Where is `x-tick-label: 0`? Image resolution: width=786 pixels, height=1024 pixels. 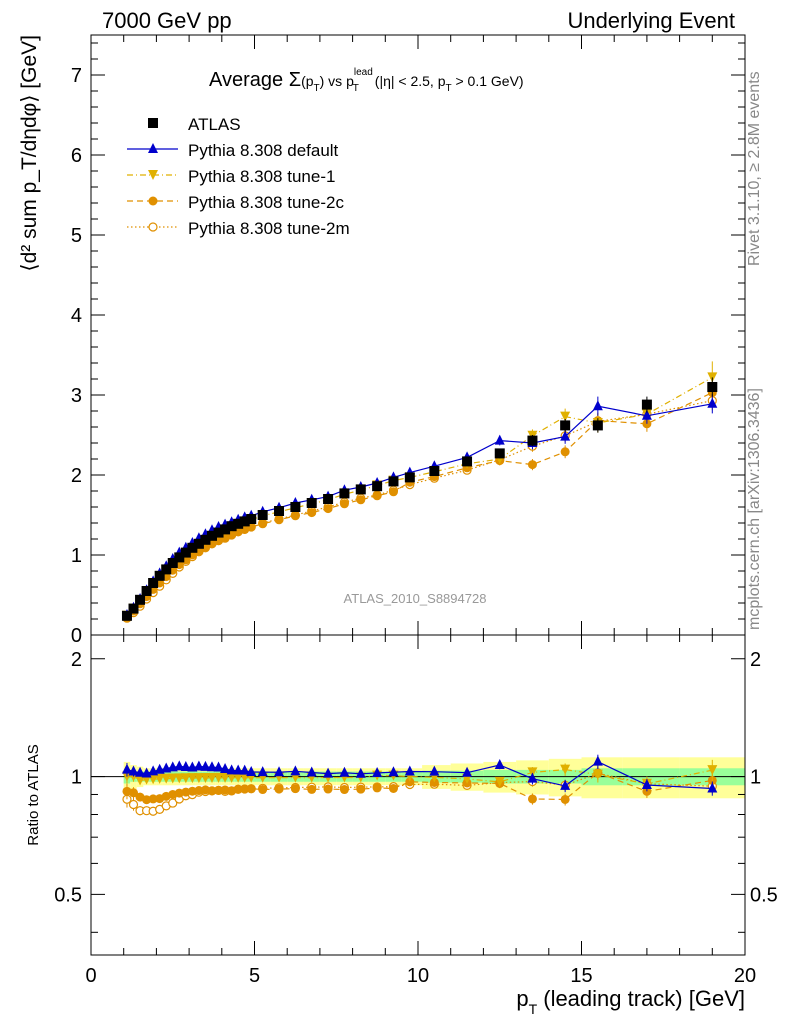 x-tick-label: 0 is located at coordinates (90, 976).